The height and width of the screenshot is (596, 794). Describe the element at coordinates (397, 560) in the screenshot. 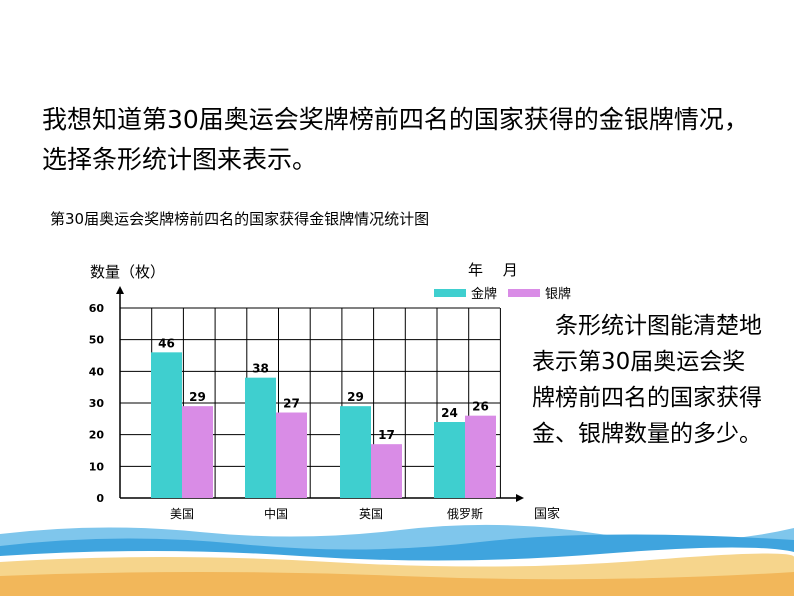

I see `beach-decoration` at that location.